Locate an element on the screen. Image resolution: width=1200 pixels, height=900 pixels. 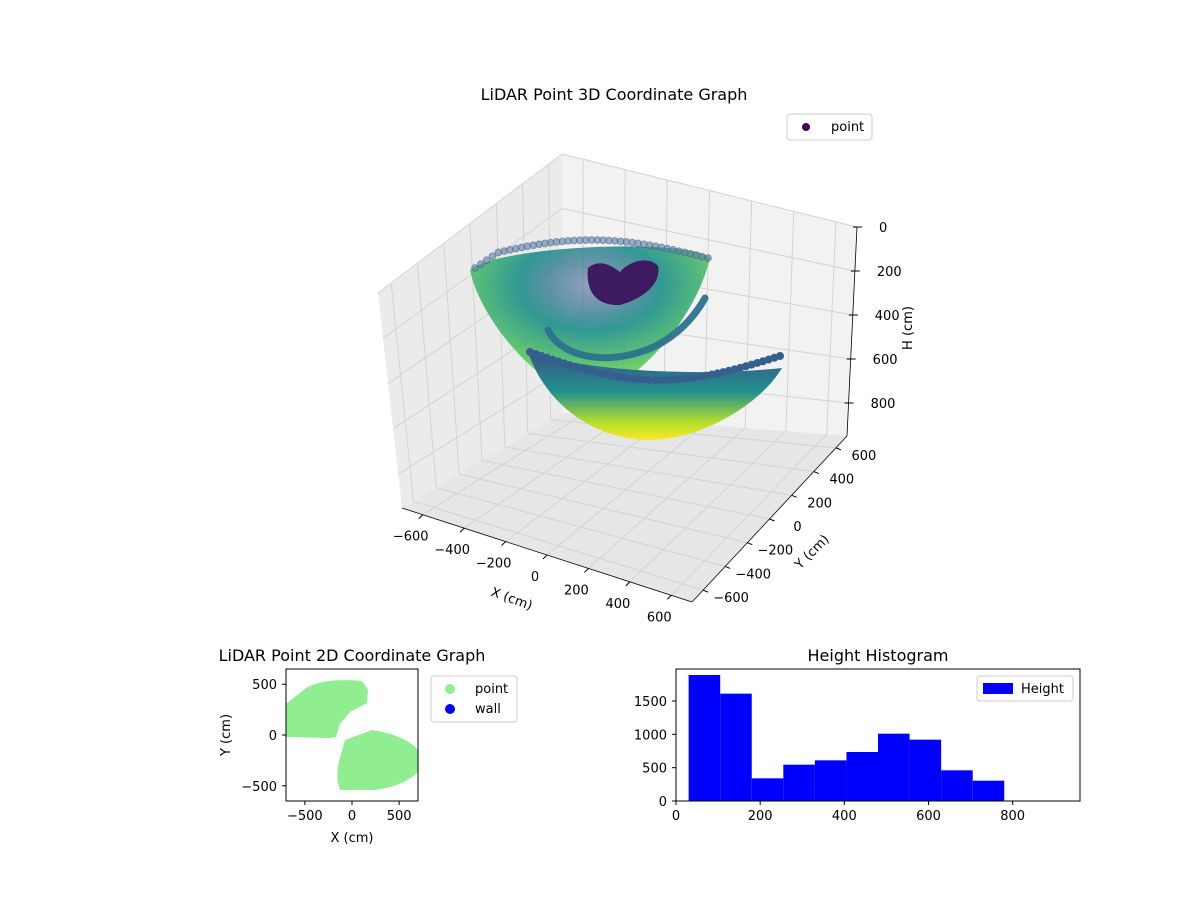
x-tick-label-histogram: 200 is located at coordinates (760, 816).